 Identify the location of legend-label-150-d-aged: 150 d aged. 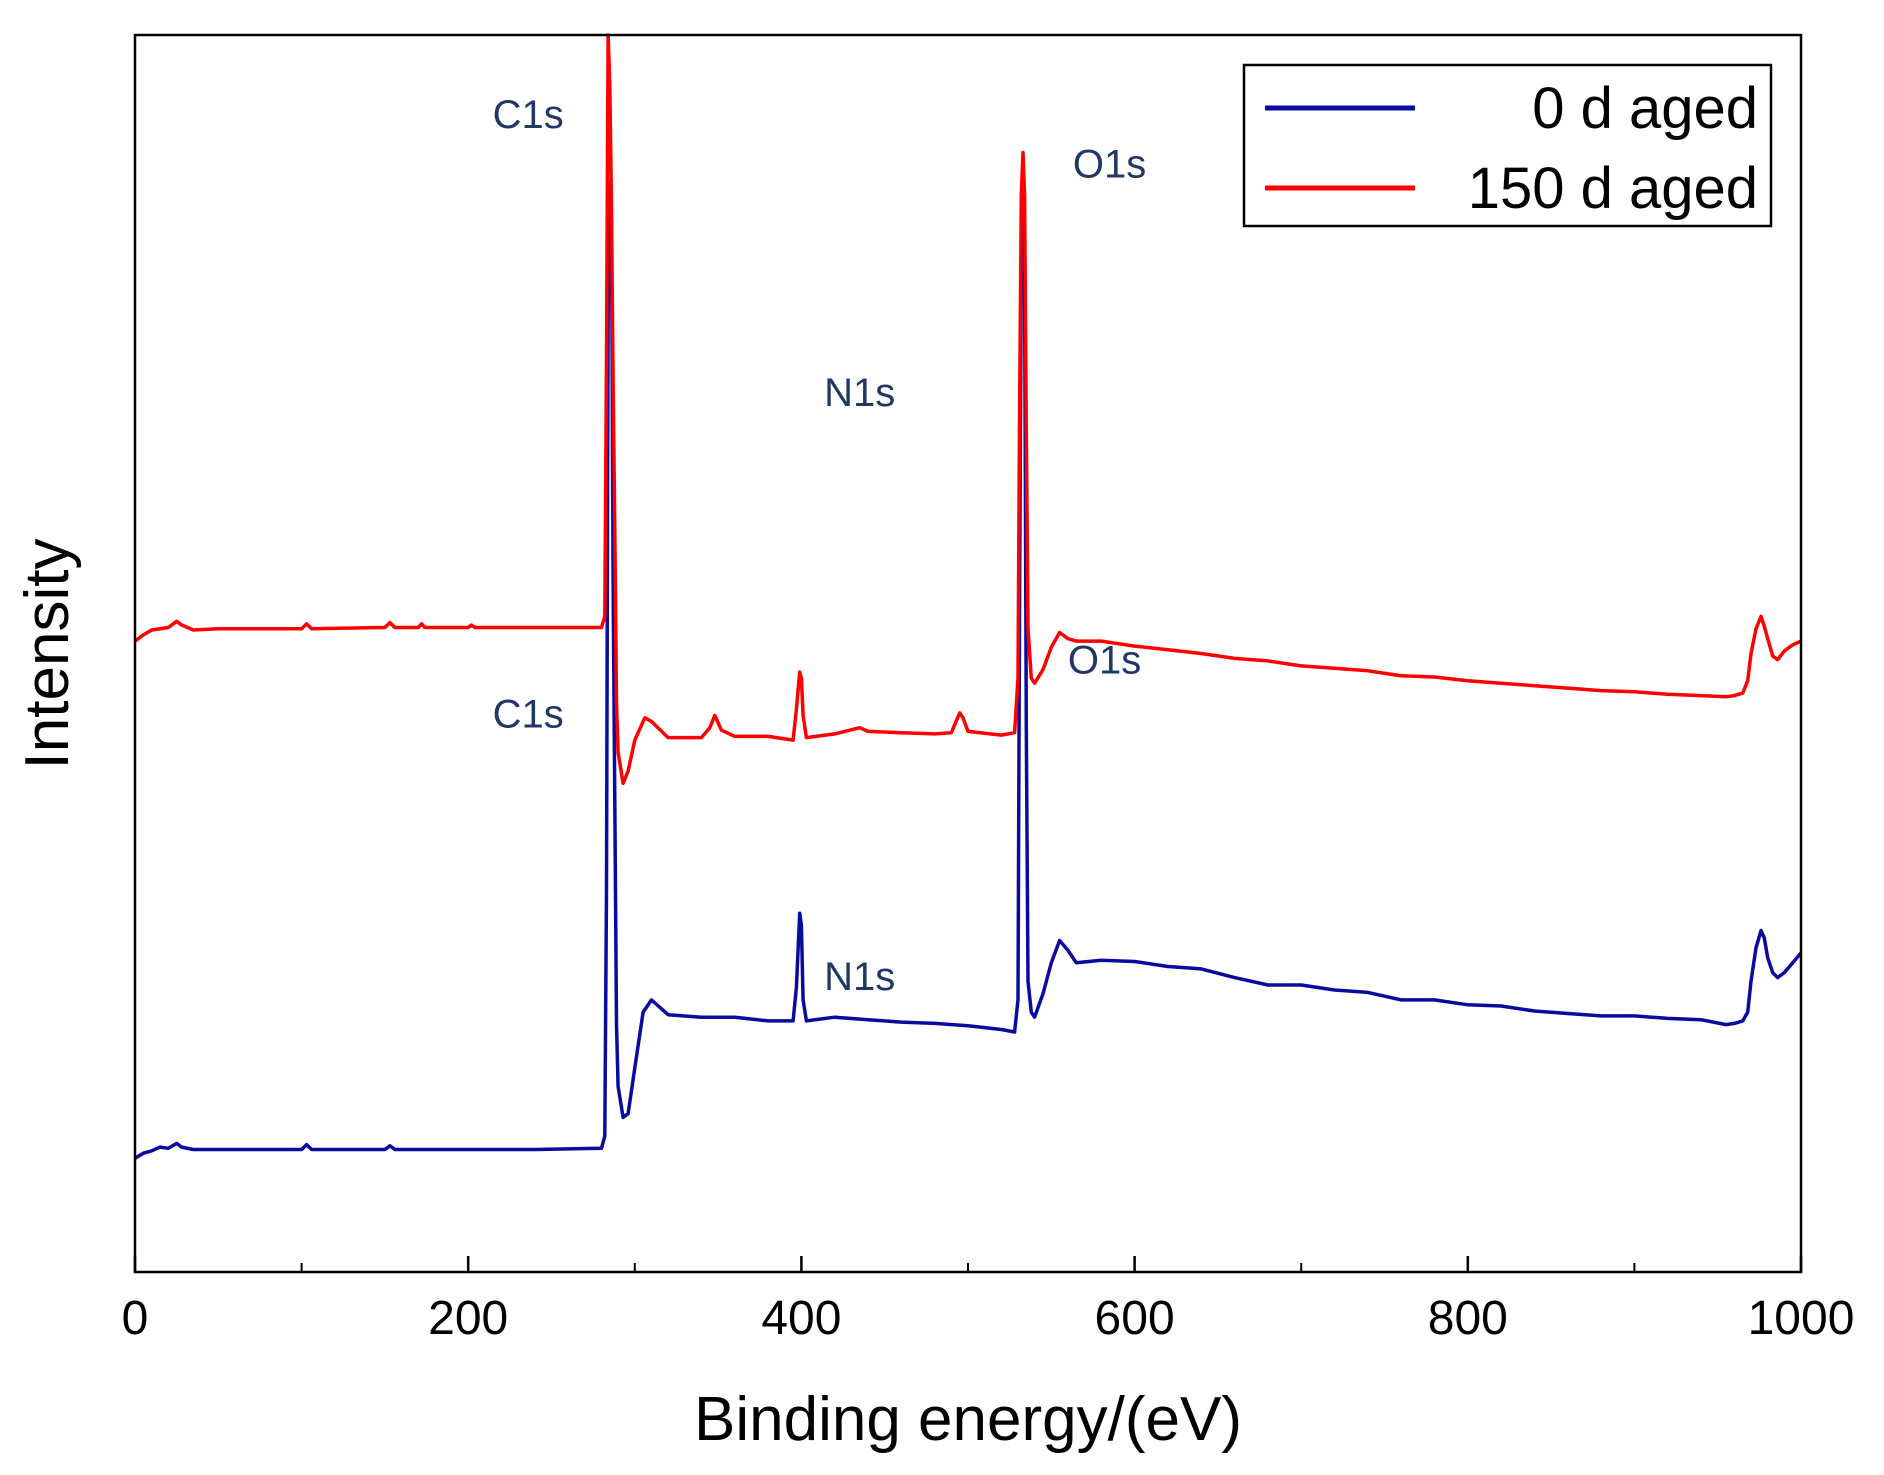
(1613, 188).